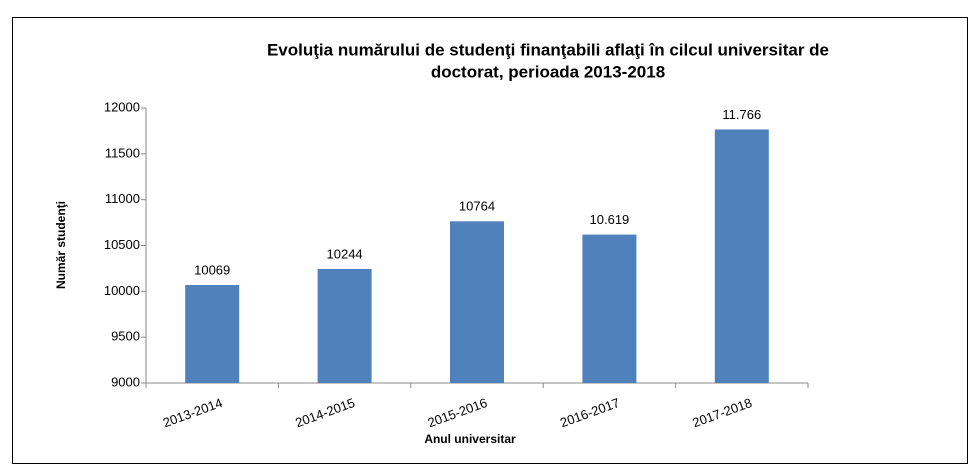 Image resolution: width=970 pixels, height=465 pixels. What do you see at coordinates (610, 219) in the screenshot?
I see `data-label: 10.619` at bounding box center [610, 219].